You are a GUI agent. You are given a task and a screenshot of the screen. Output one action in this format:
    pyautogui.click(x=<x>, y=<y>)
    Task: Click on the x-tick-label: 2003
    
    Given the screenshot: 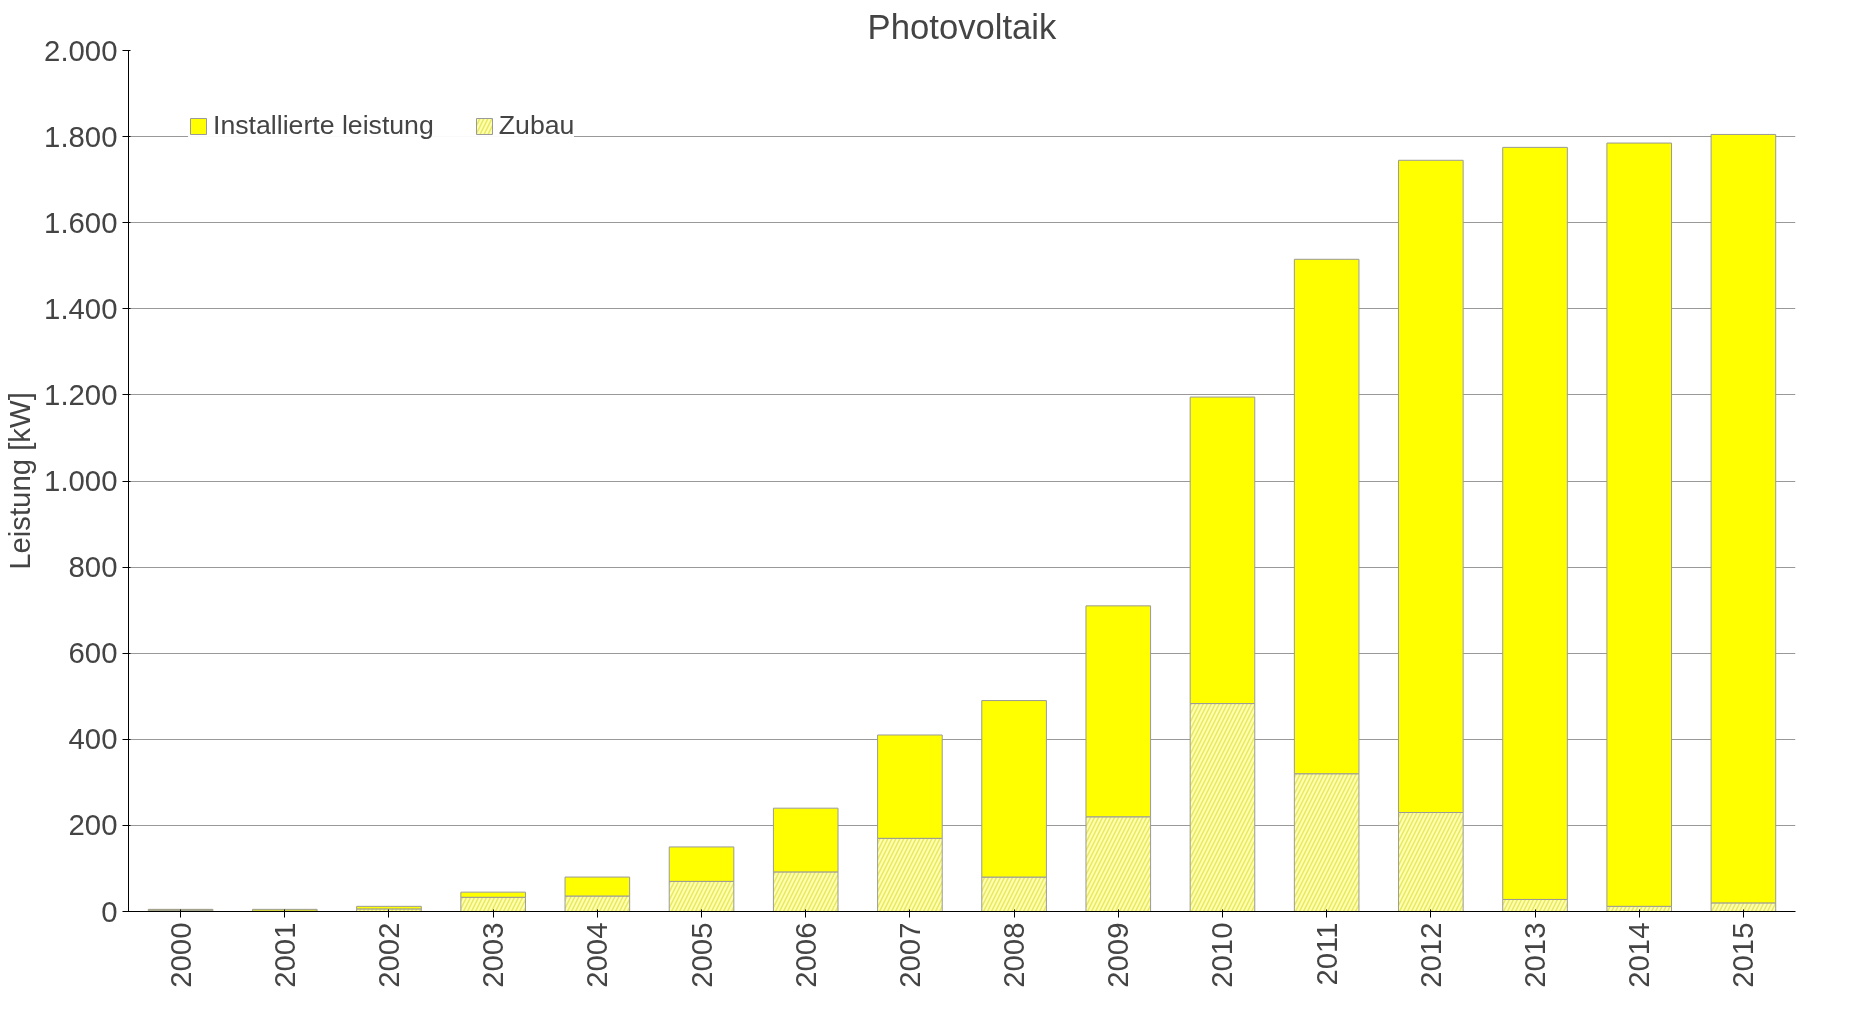 What is the action you would take?
    pyautogui.click(x=493, y=955)
    